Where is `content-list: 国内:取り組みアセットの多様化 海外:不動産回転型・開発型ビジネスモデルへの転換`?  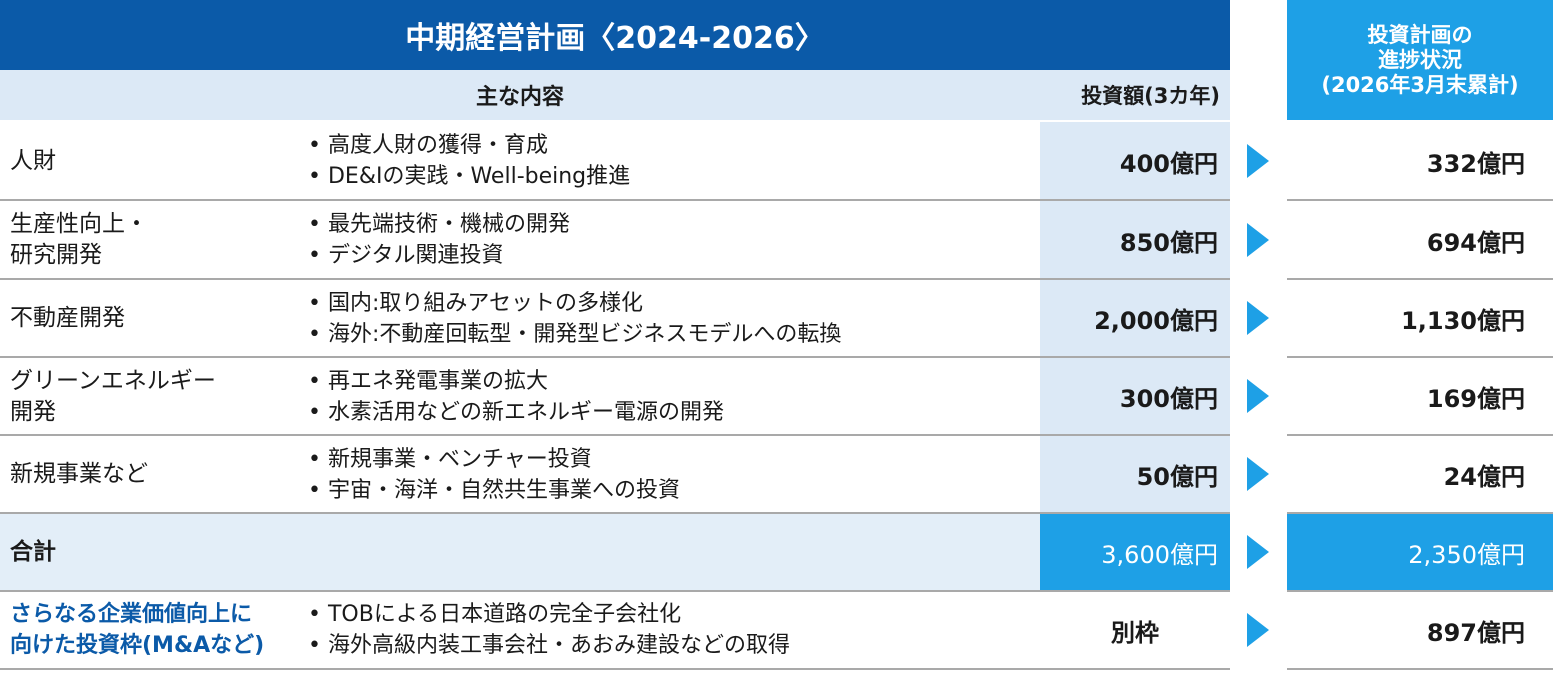 content-list: 国内:取り組みアセットの多様化 海外:不動産回転型・開発型ビジネスモデルへの転換 is located at coordinates (574, 318).